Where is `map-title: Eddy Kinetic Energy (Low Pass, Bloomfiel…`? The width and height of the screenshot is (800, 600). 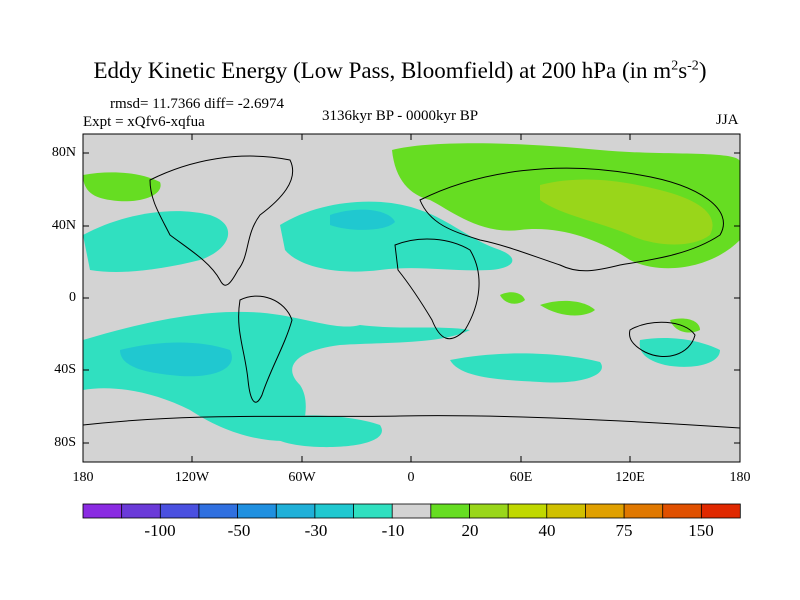
map-title: Eddy Kinetic Energy (Low Pass, Bloomfiel… is located at coordinates (400, 70).